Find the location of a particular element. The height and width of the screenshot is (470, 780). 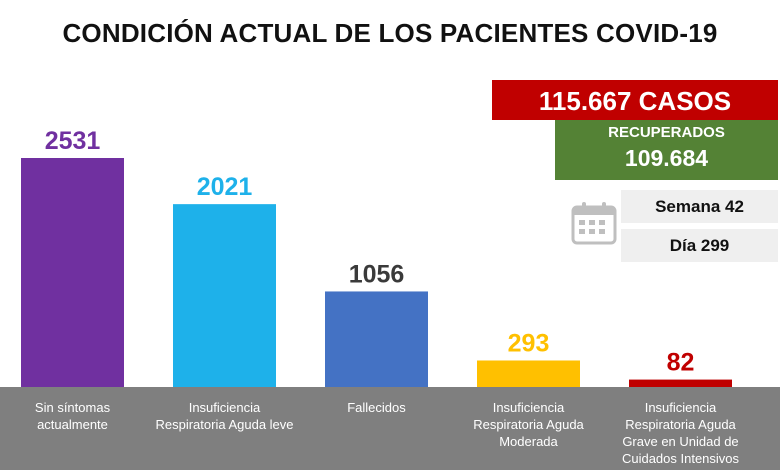

data-label-4: 293 is located at coordinates (529, 343).